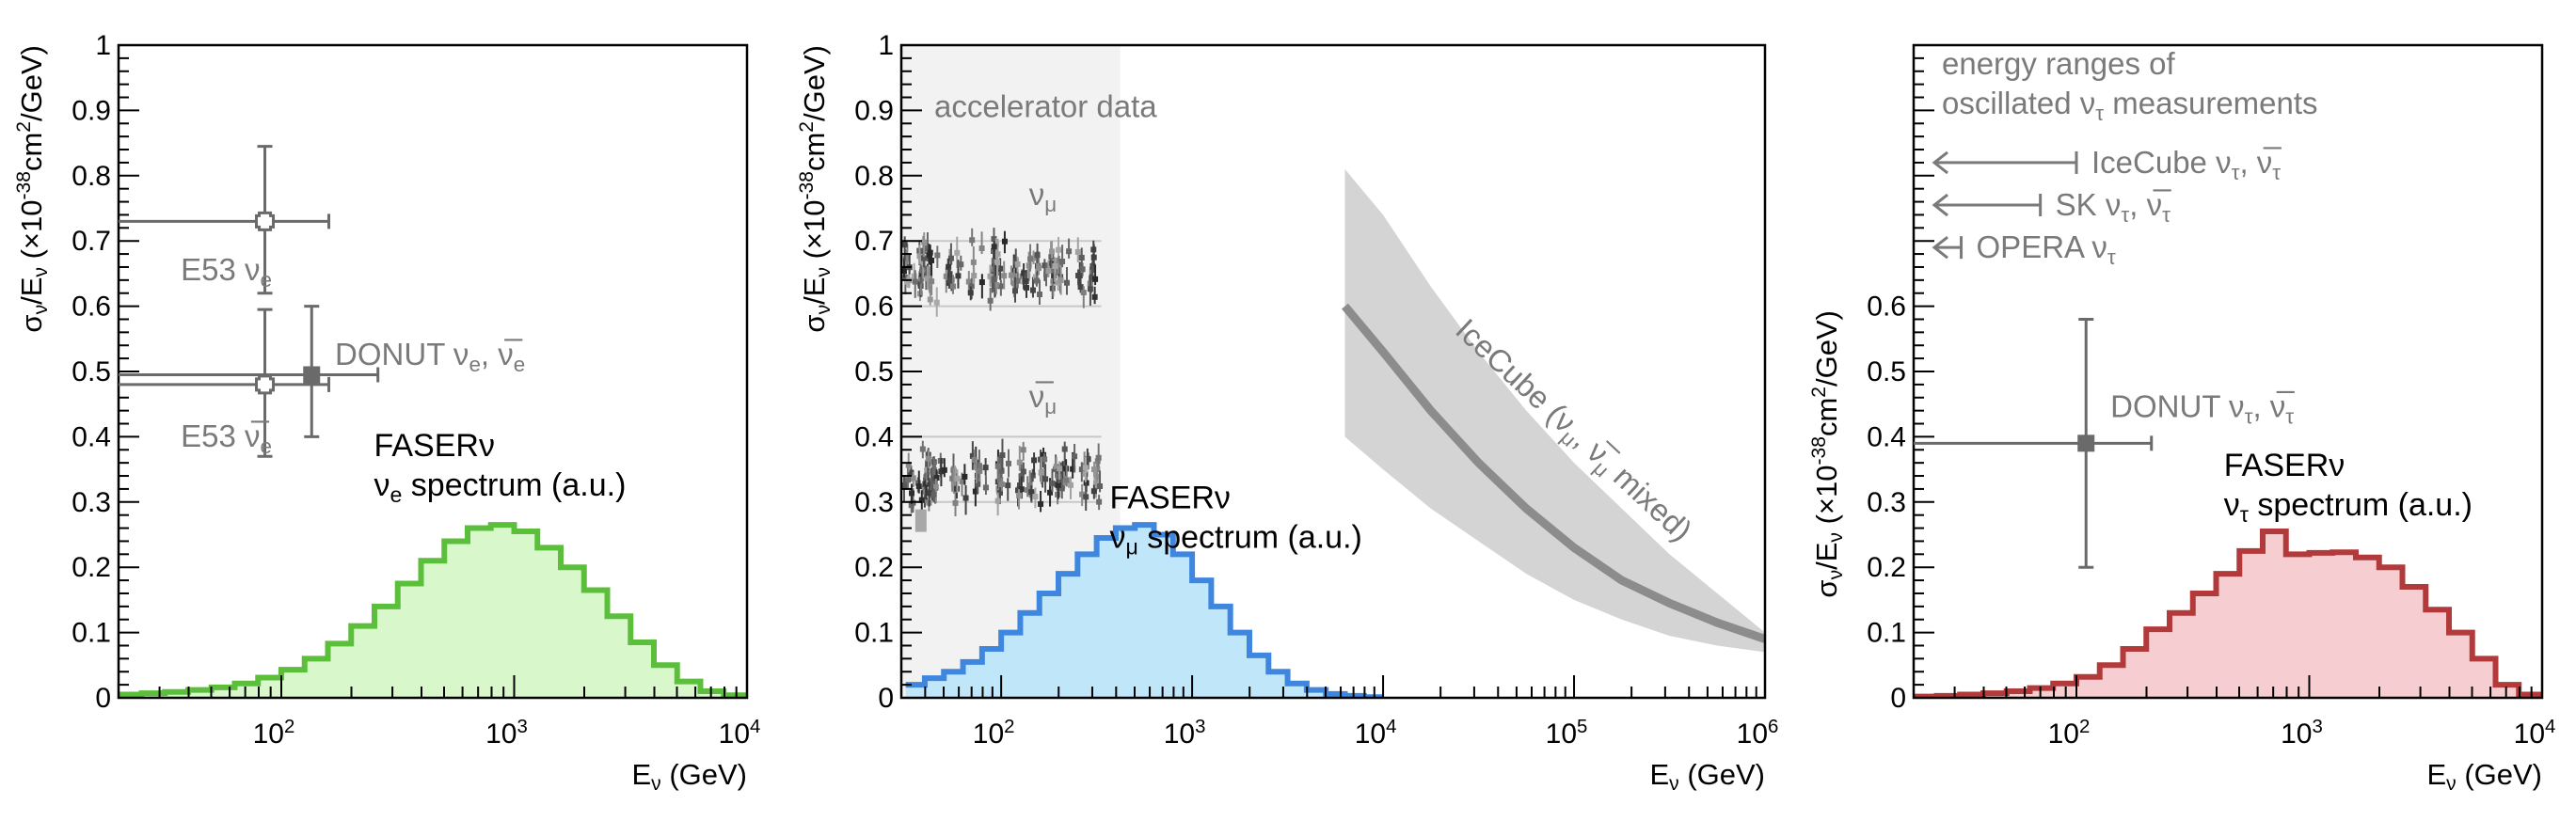  Describe the element at coordinates (1235, 540) in the screenshot. I see `spectrum-label: νμ spectrum (a.u.)` at that location.